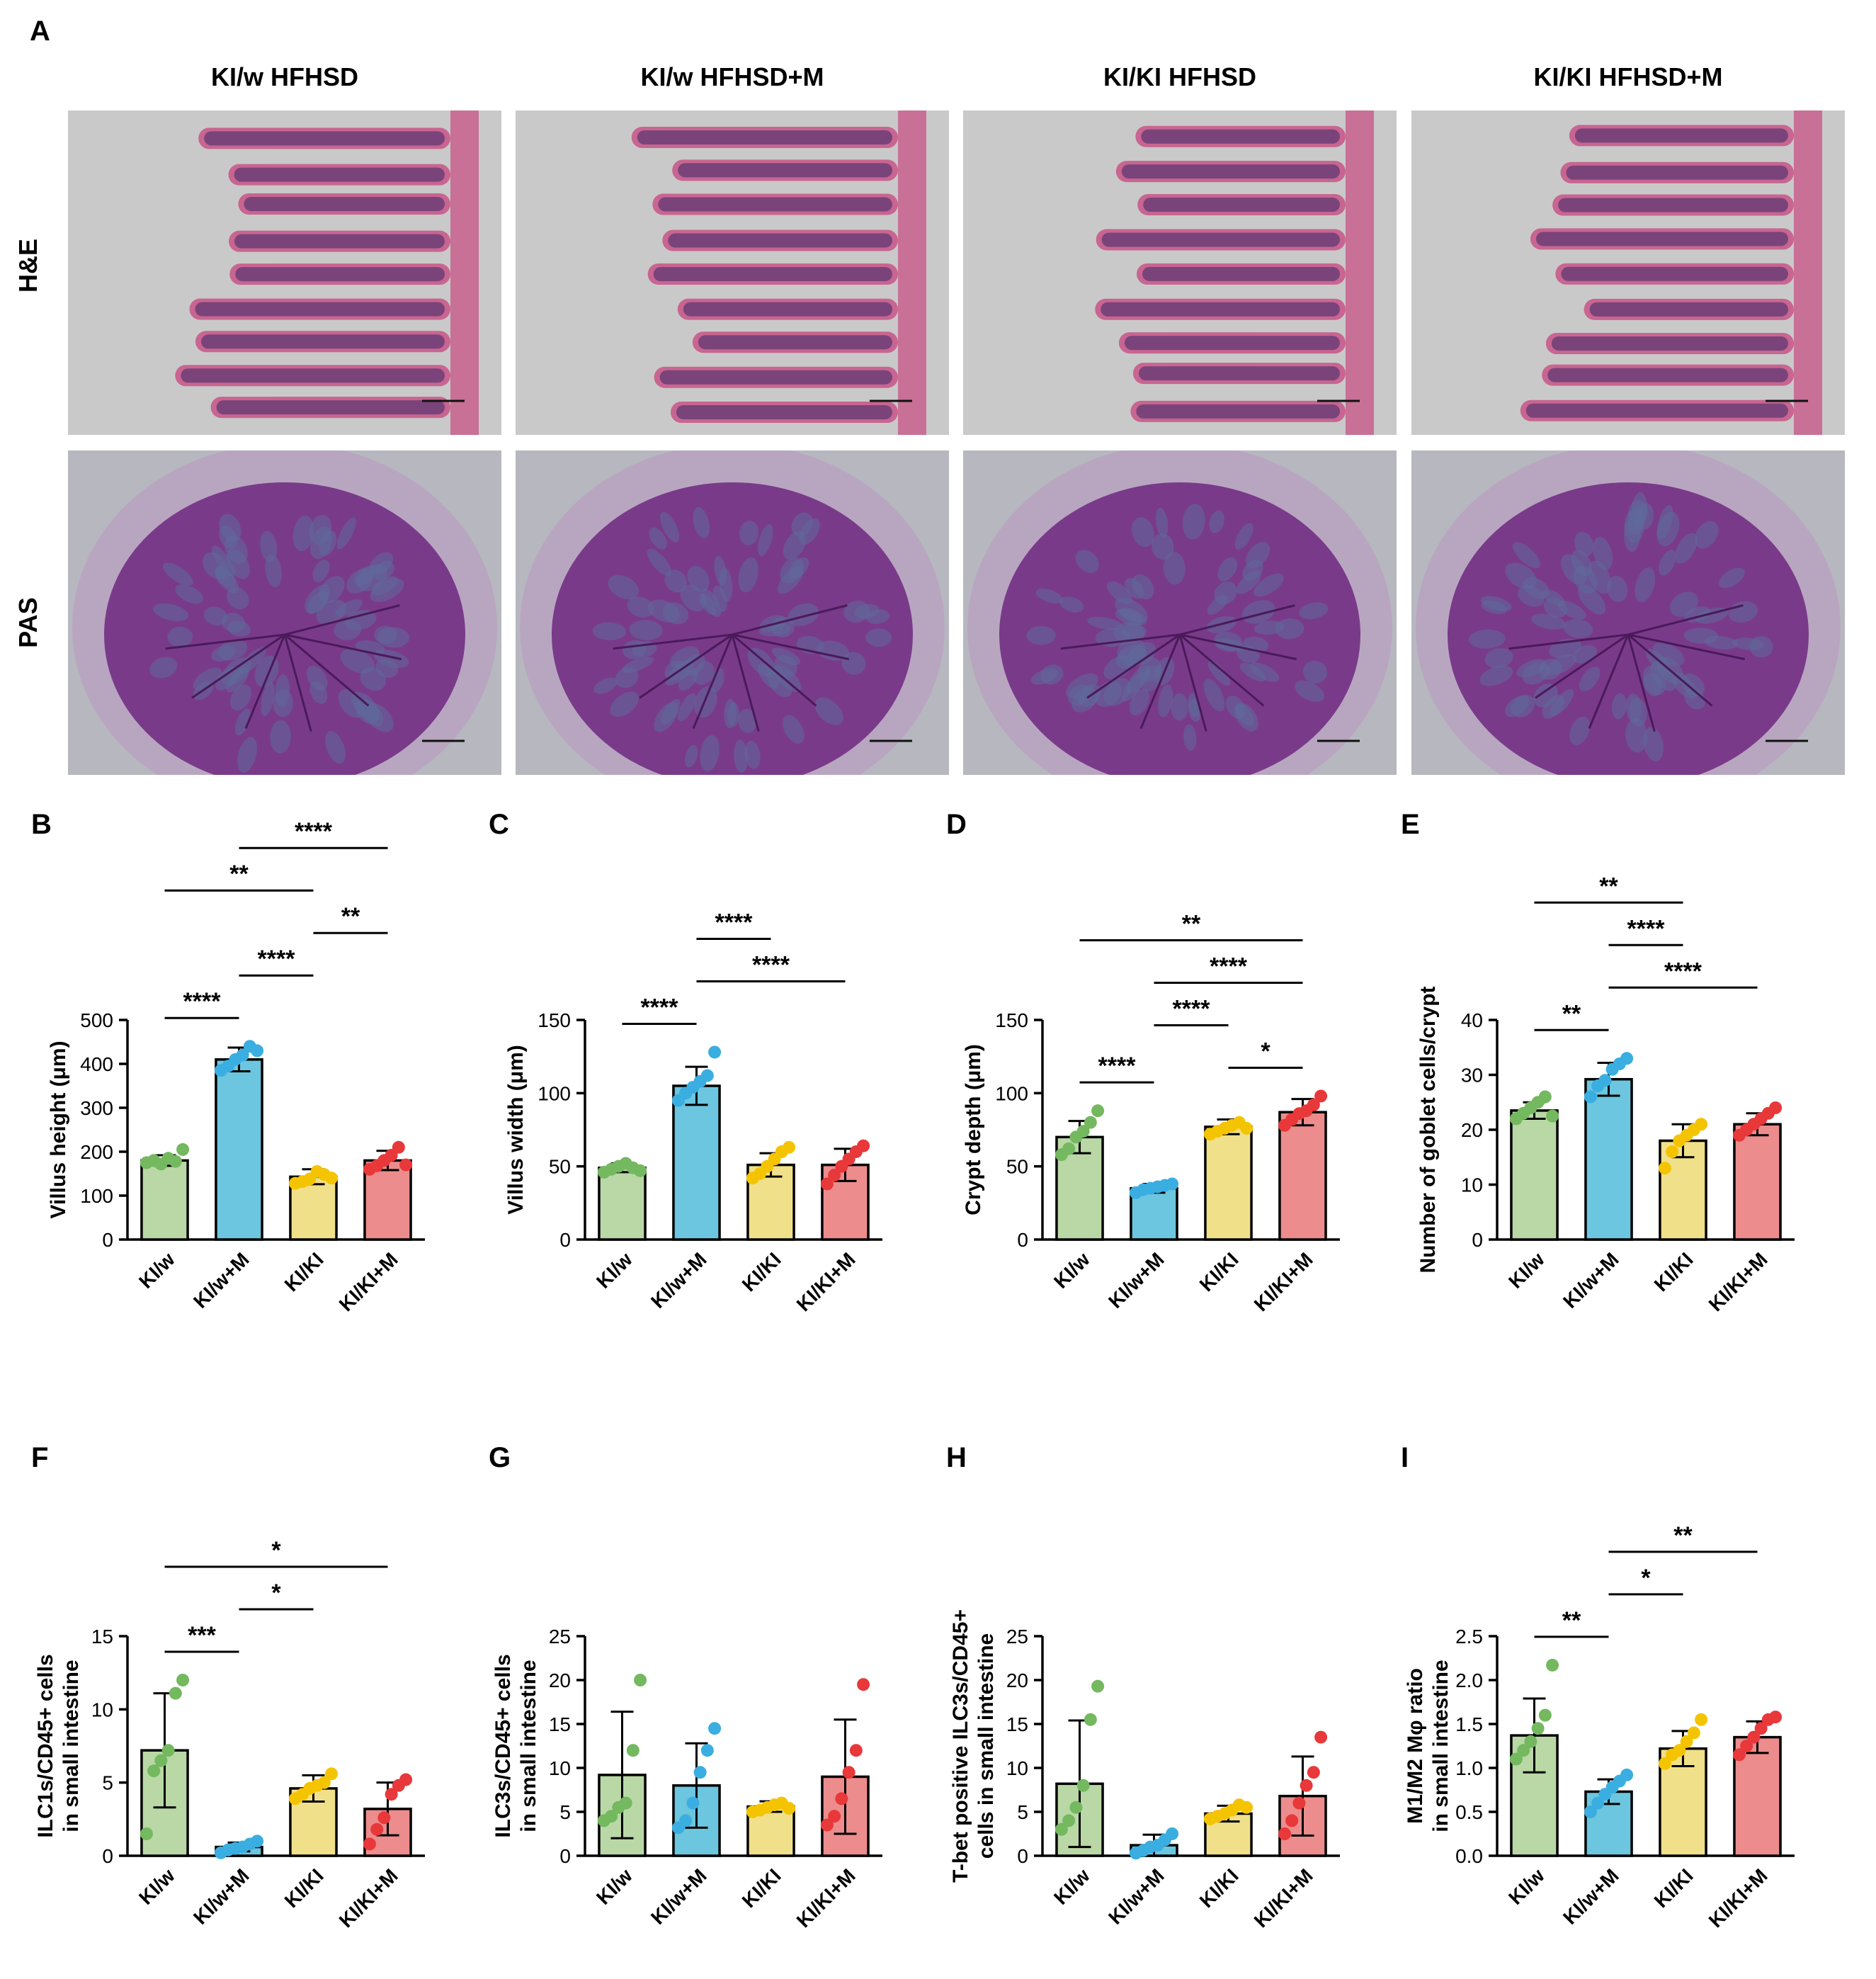  I want to click on y-tick-label: 150, so click(1011, 1020).